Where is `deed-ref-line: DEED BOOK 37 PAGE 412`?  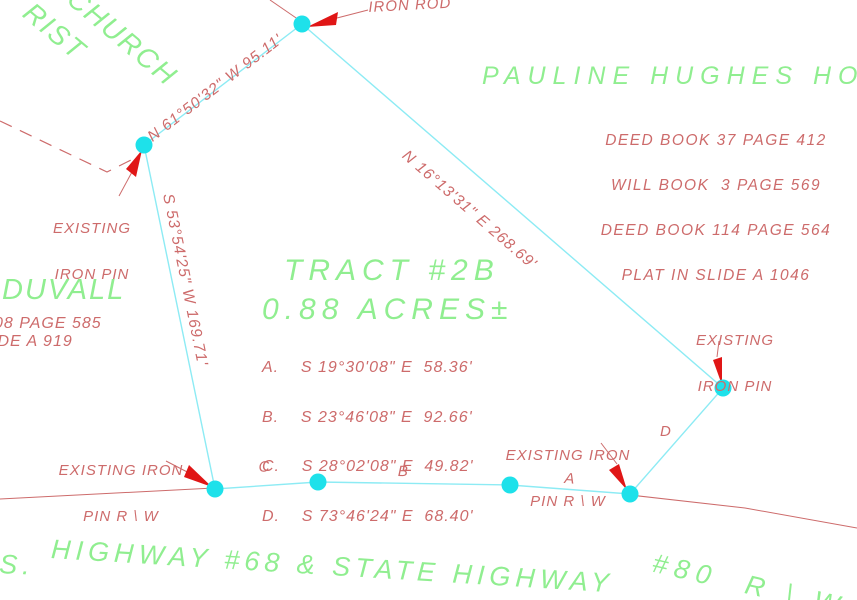 deed-ref-line: DEED BOOK 37 PAGE 412 is located at coordinates (716, 140).